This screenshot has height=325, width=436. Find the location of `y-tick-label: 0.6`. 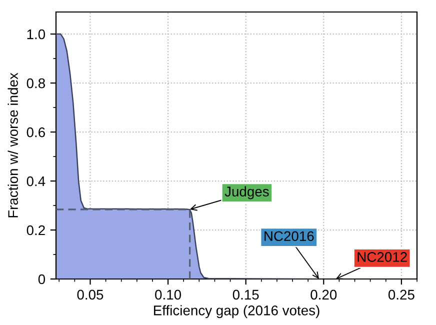

y-tick-label: 0.6 is located at coordinates (35, 132).